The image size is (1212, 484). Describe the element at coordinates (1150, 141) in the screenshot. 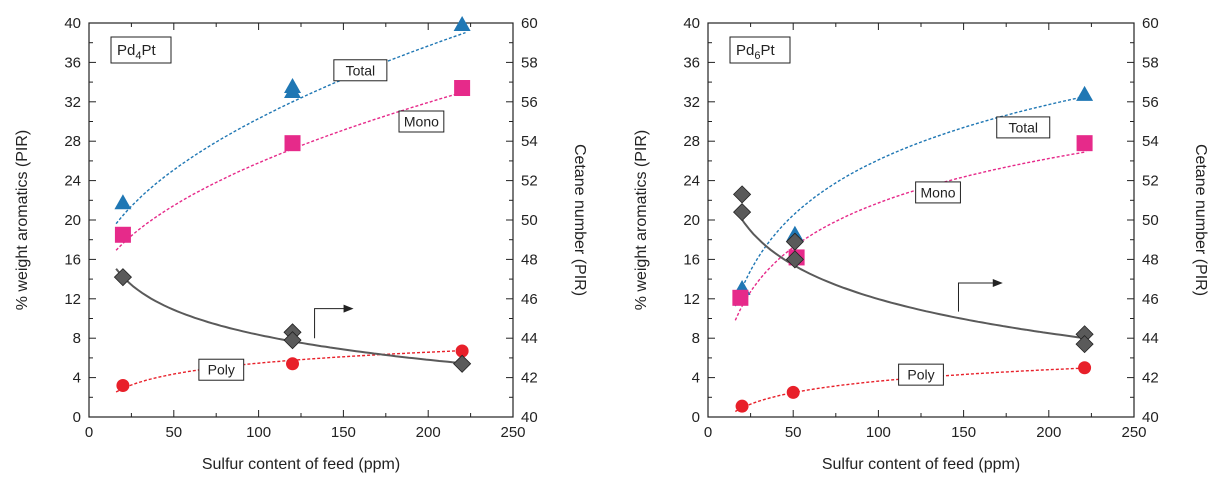

I see `y2-tick-label: 54` at that location.